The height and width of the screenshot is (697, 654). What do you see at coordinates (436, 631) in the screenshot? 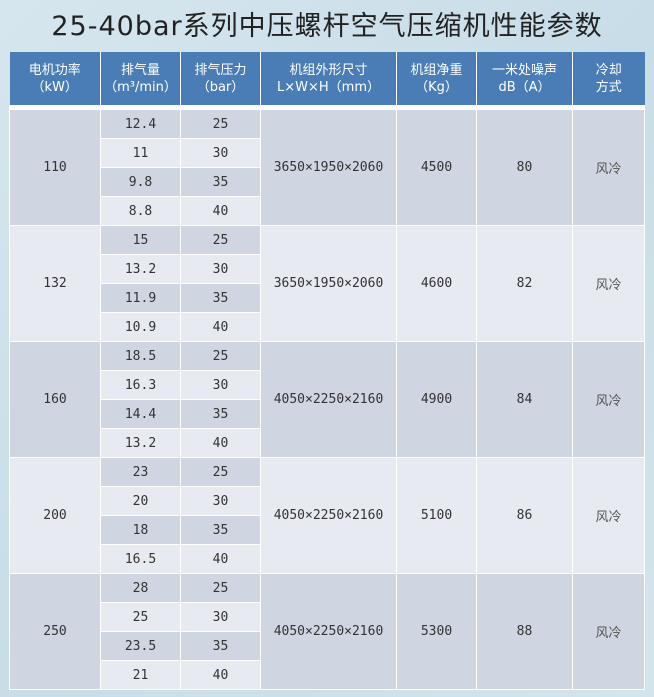
I see `weight-cell: 5300` at bounding box center [436, 631].